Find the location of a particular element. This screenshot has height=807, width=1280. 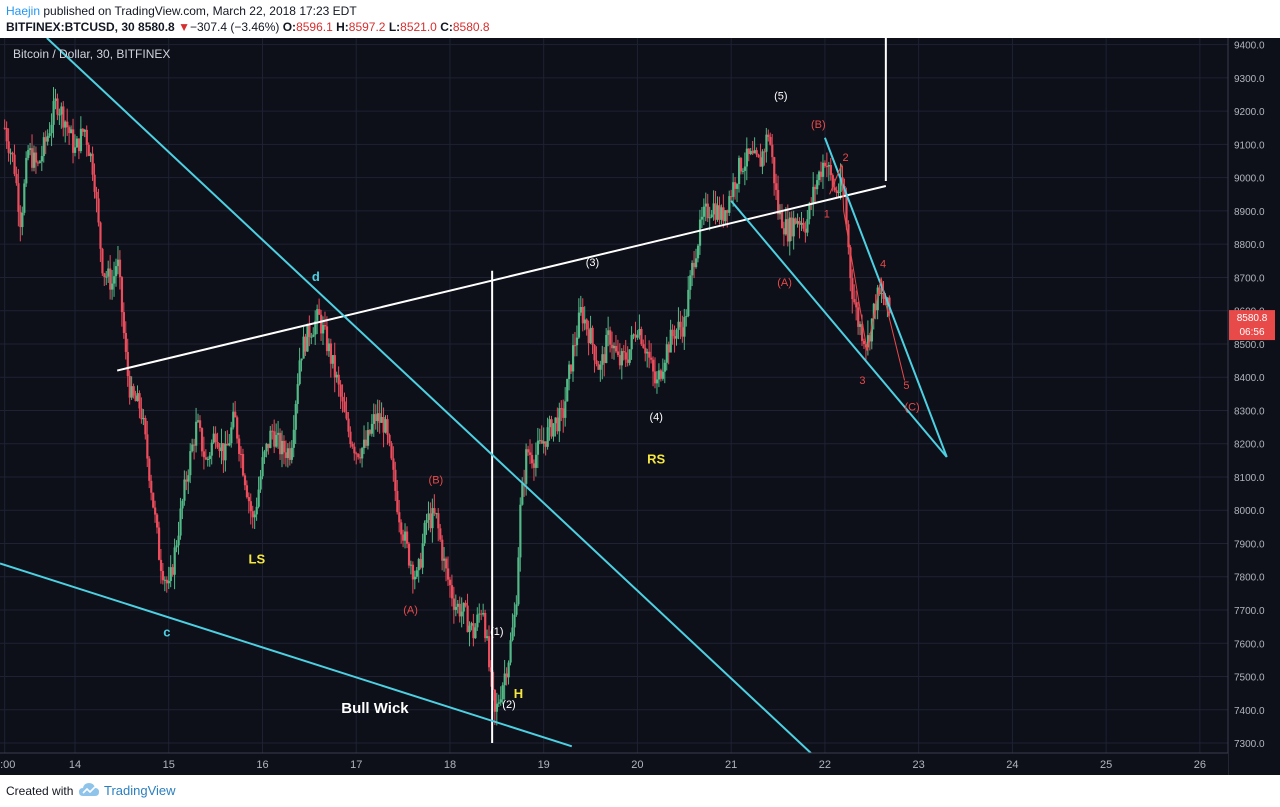

time-tick-label: 26 is located at coordinates (1200, 765).